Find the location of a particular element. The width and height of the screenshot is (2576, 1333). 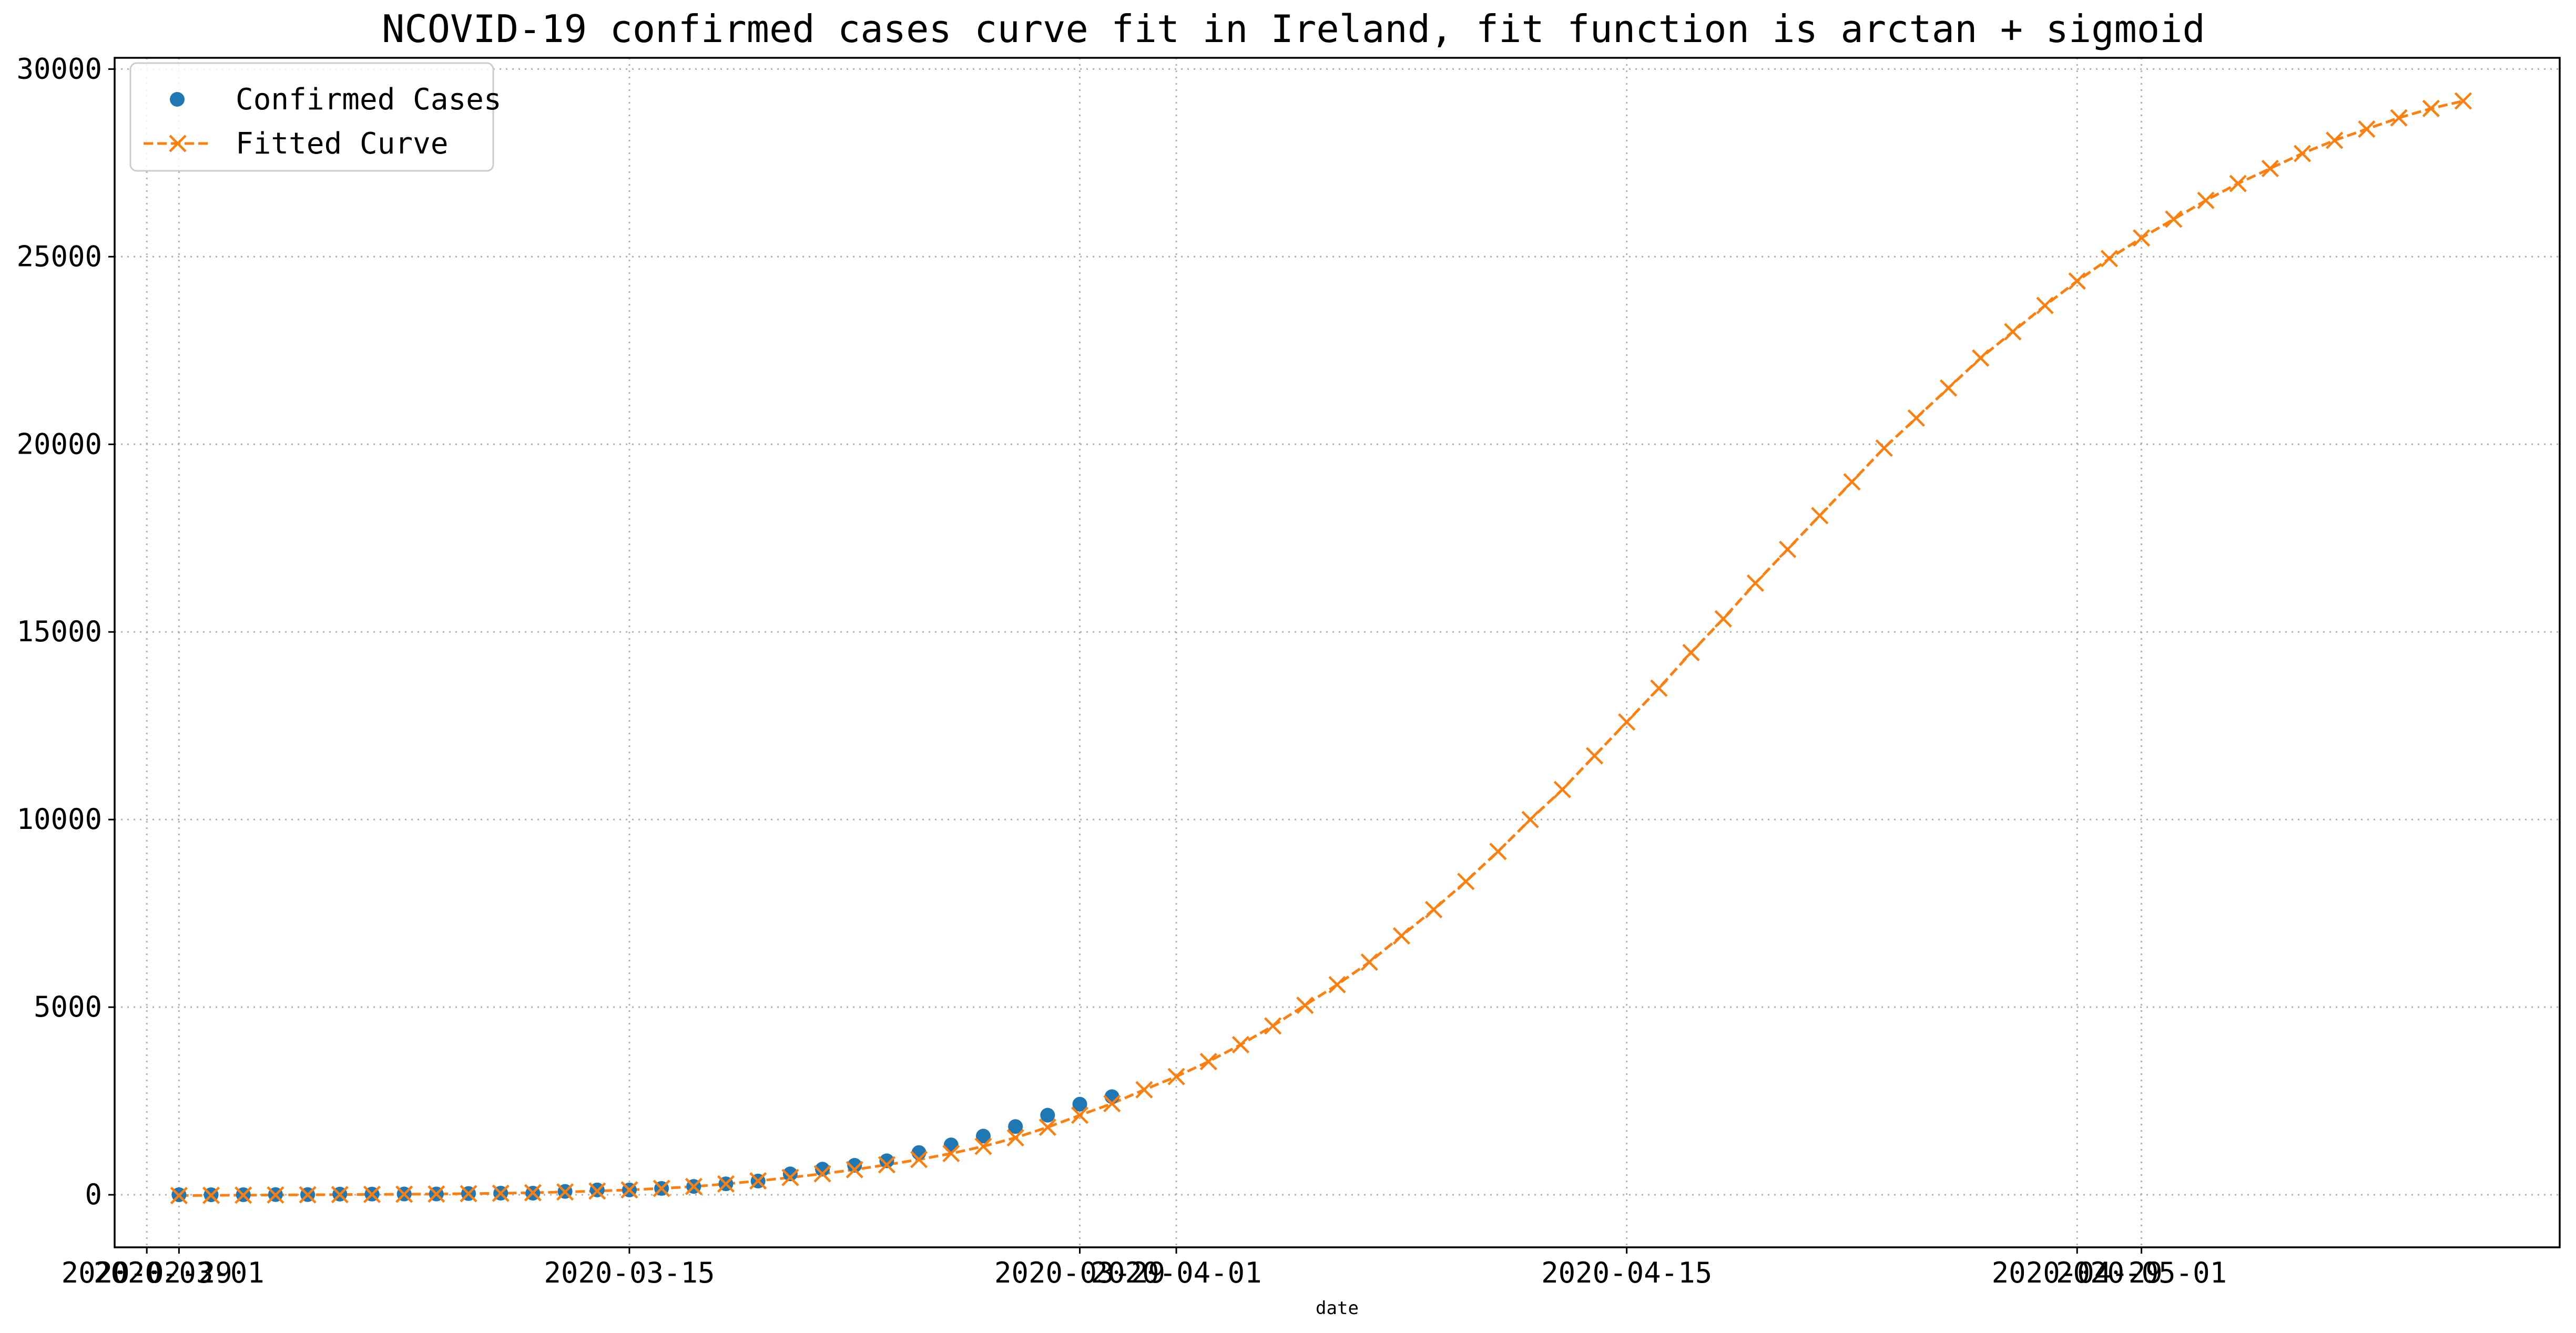

y-tick-label: 5000 is located at coordinates (68, 1006).